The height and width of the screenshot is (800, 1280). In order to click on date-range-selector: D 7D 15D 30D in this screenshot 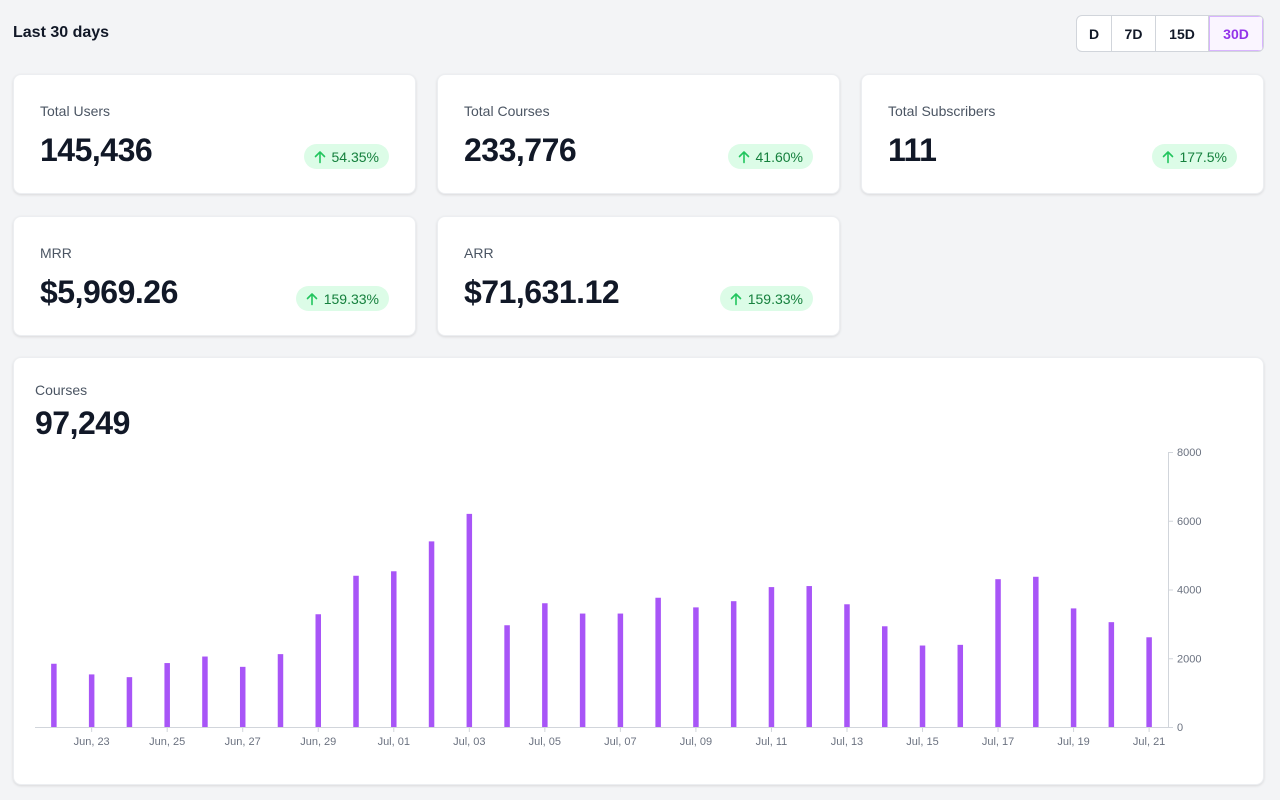, I will do `click(1170, 33)`.